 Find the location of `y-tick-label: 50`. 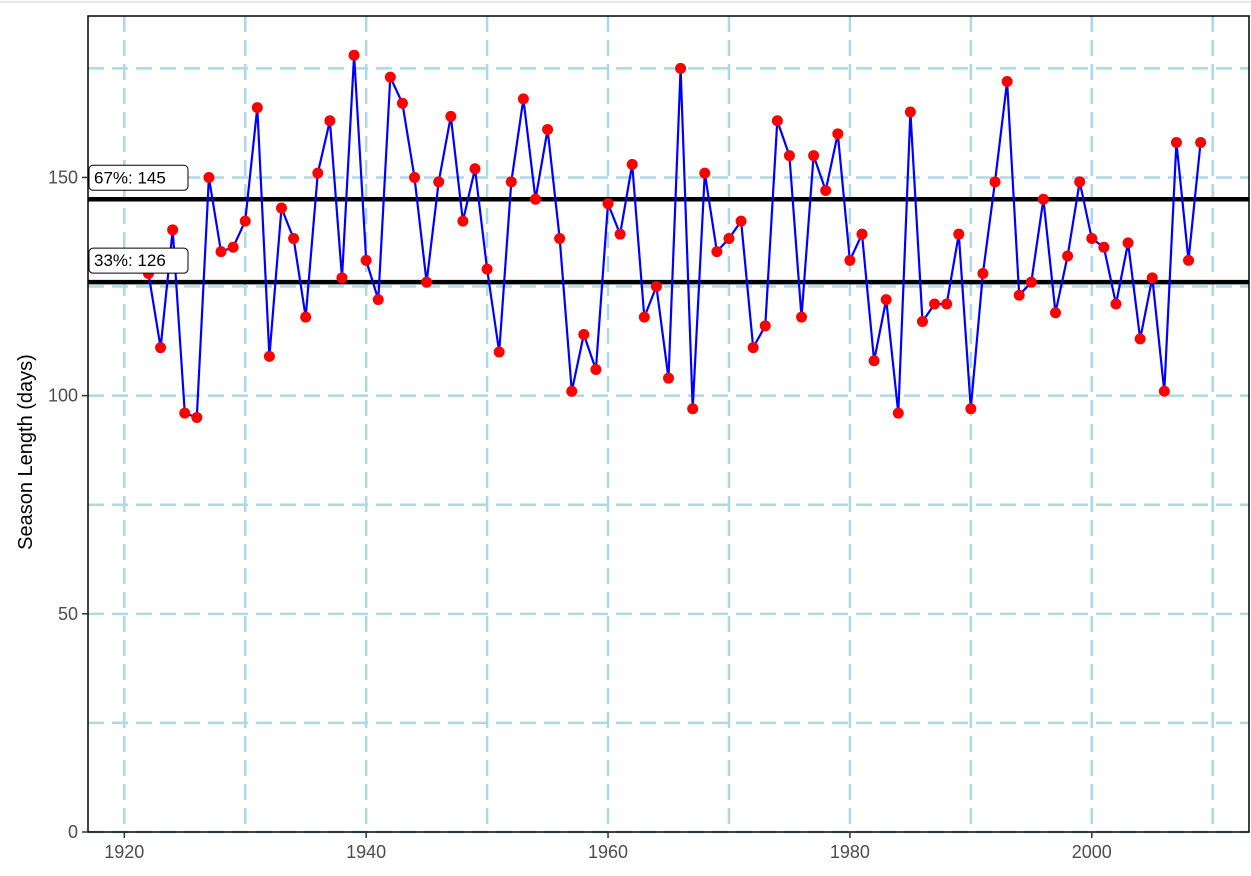

y-tick-label: 50 is located at coordinates (68, 614).